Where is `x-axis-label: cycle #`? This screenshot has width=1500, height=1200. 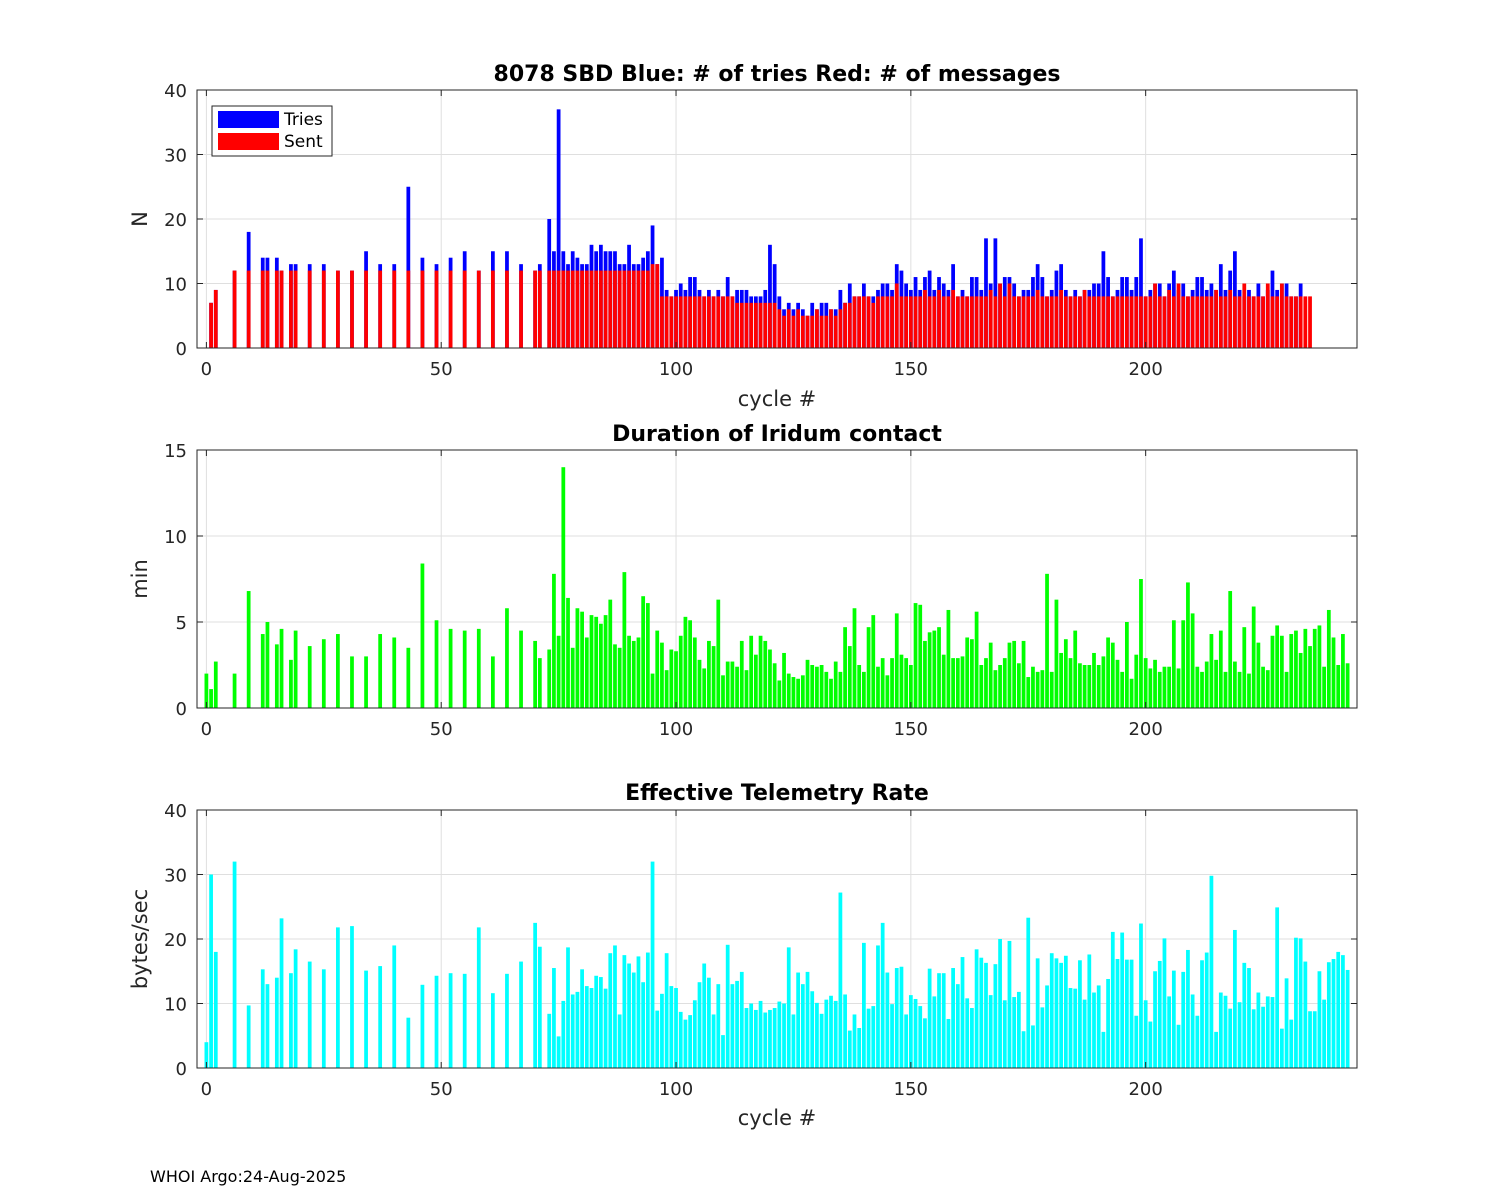
x-axis-label: cycle # is located at coordinates (777, 399).